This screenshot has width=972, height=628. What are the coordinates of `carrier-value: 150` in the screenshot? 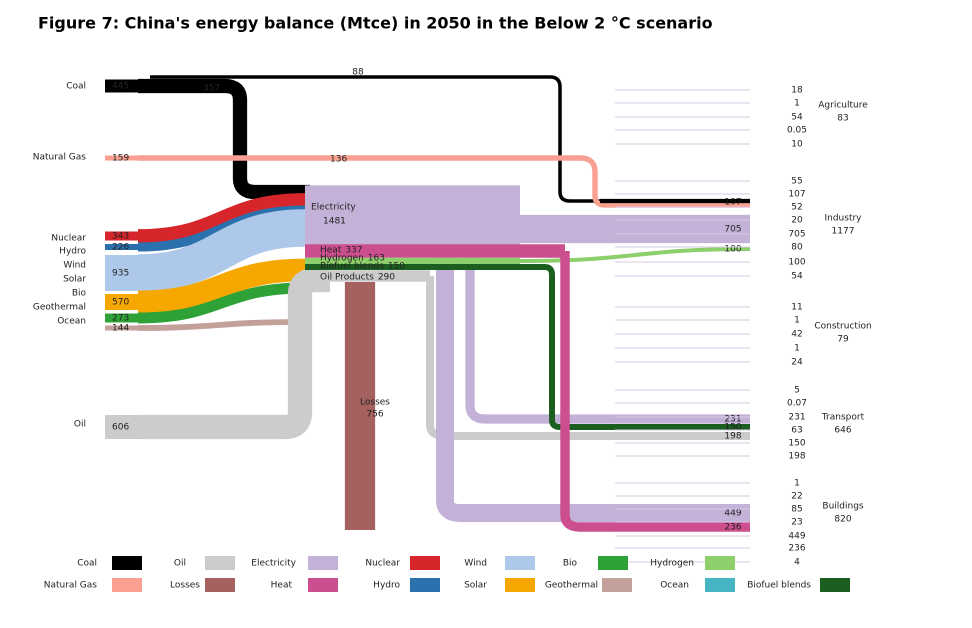 It's located at (396, 267).